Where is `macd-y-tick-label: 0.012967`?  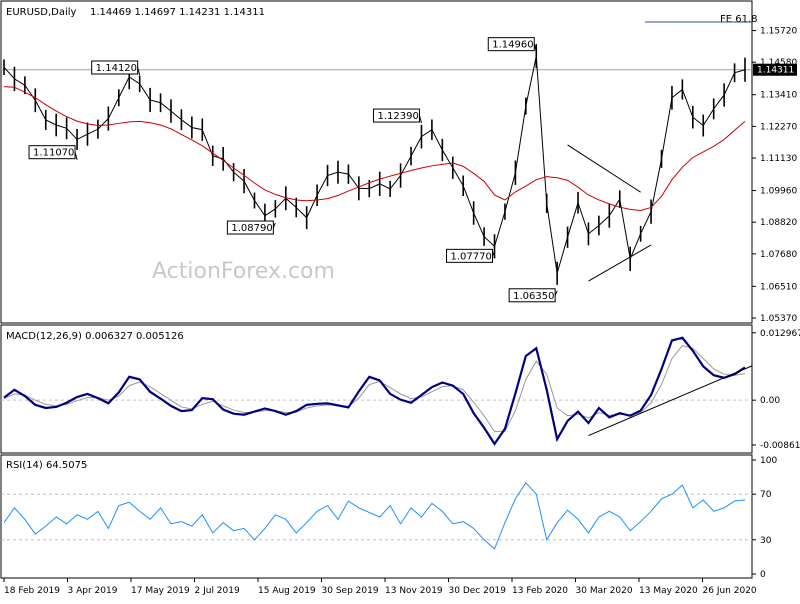
macd-y-tick-label: 0.012967 is located at coordinates (780, 334).